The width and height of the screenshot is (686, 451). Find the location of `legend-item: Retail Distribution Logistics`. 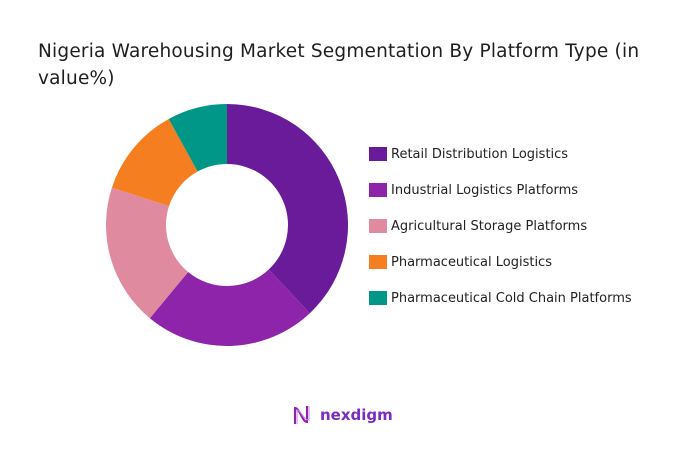

legend-item: Retail Distribution Logistics is located at coordinates (468, 154).